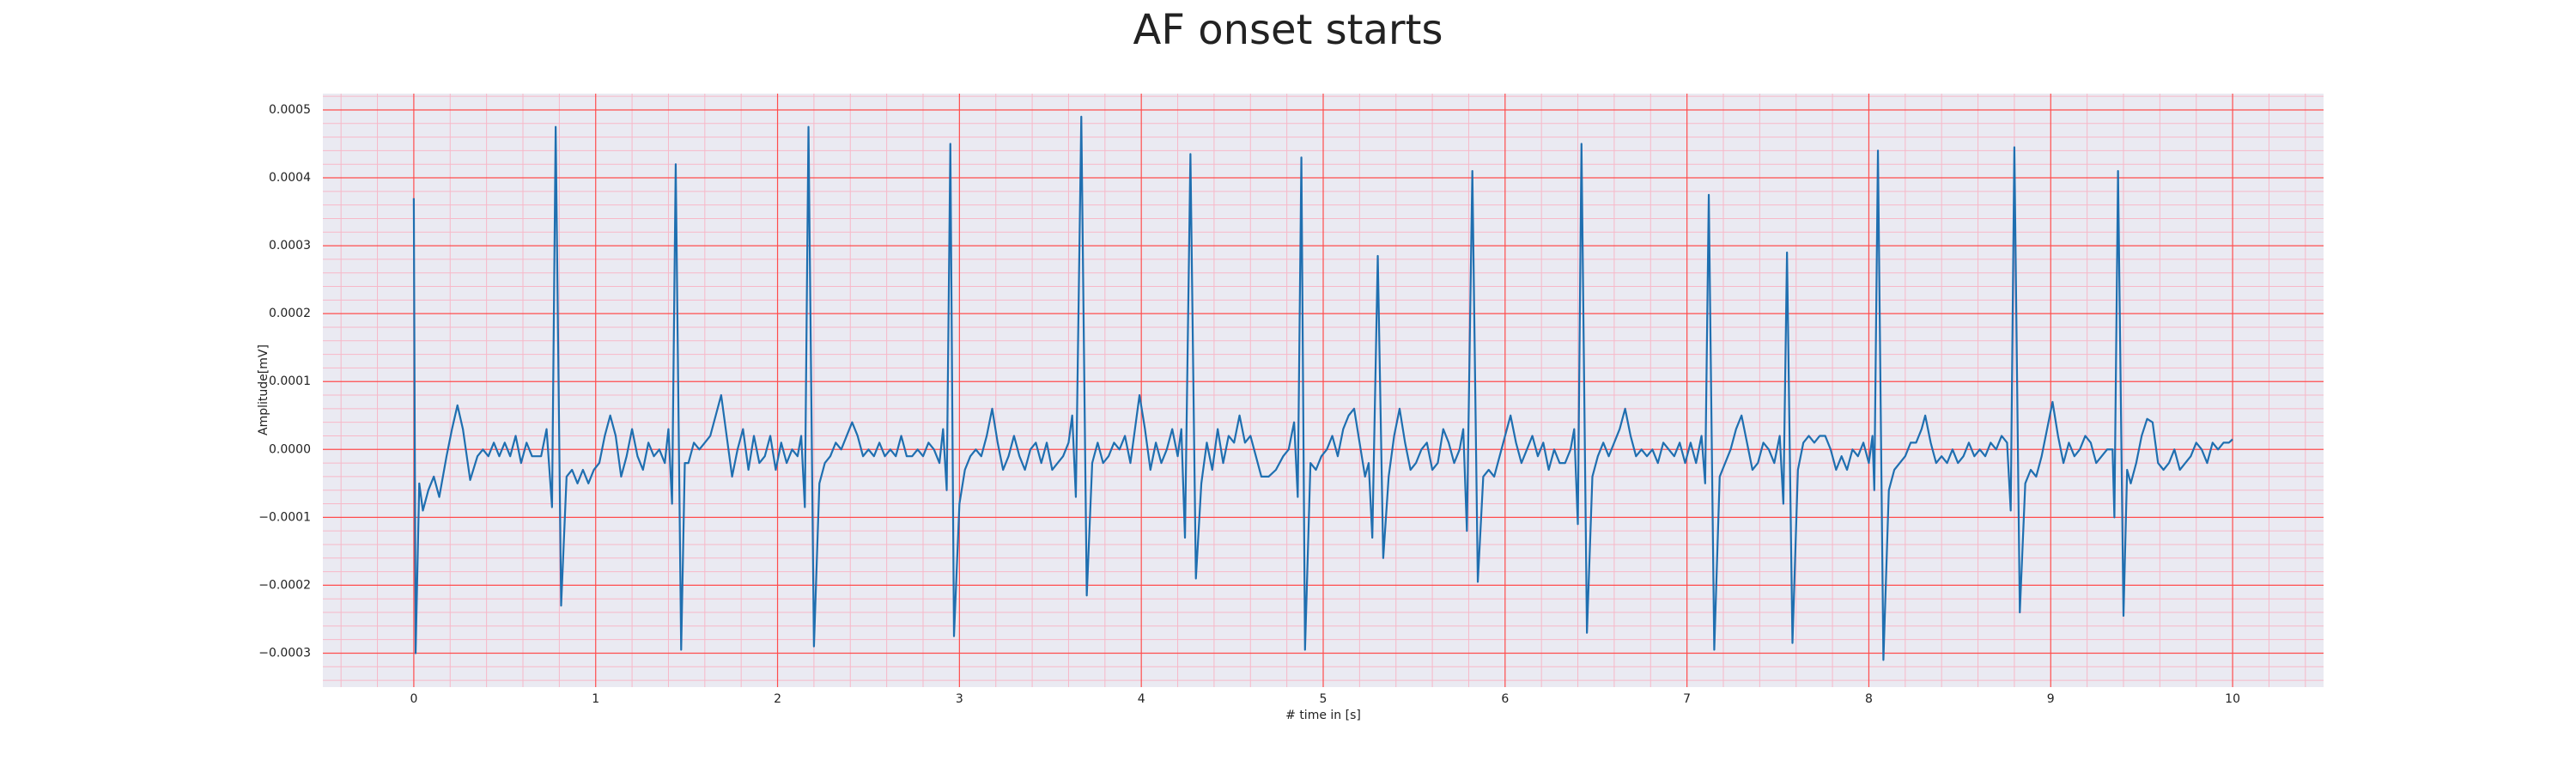  Describe the element at coordinates (1141, 699) in the screenshot. I see `x-tick-label: 4` at that location.